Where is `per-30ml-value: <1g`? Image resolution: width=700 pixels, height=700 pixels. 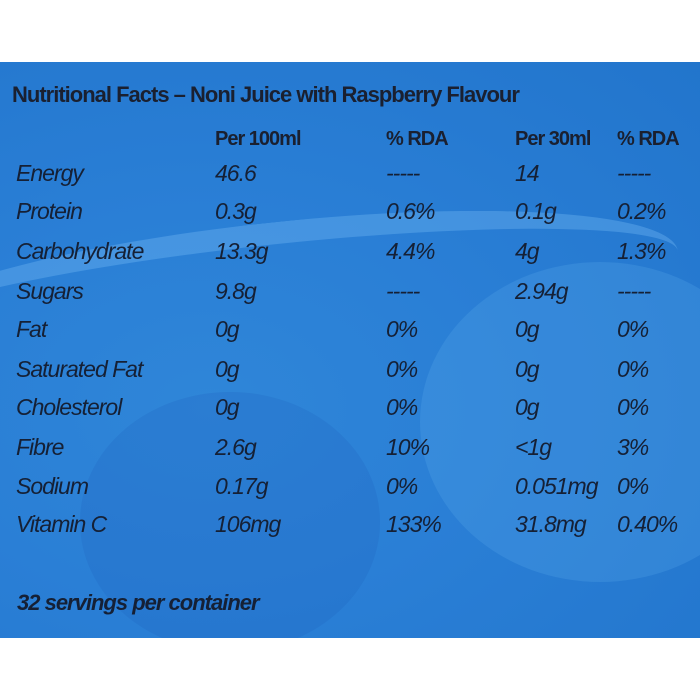
per-30ml-value: <1g is located at coordinates (533, 447).